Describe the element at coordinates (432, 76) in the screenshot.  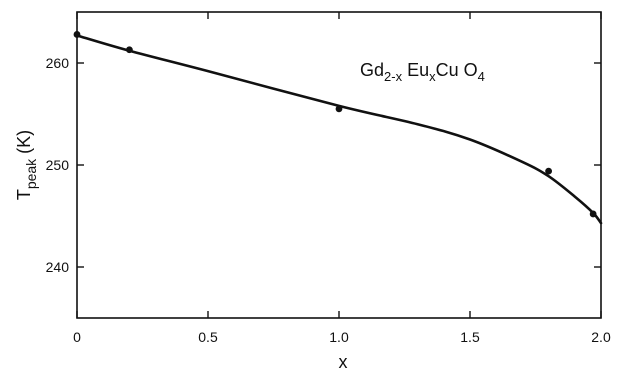
I see `formula-subscript: x` at that location.